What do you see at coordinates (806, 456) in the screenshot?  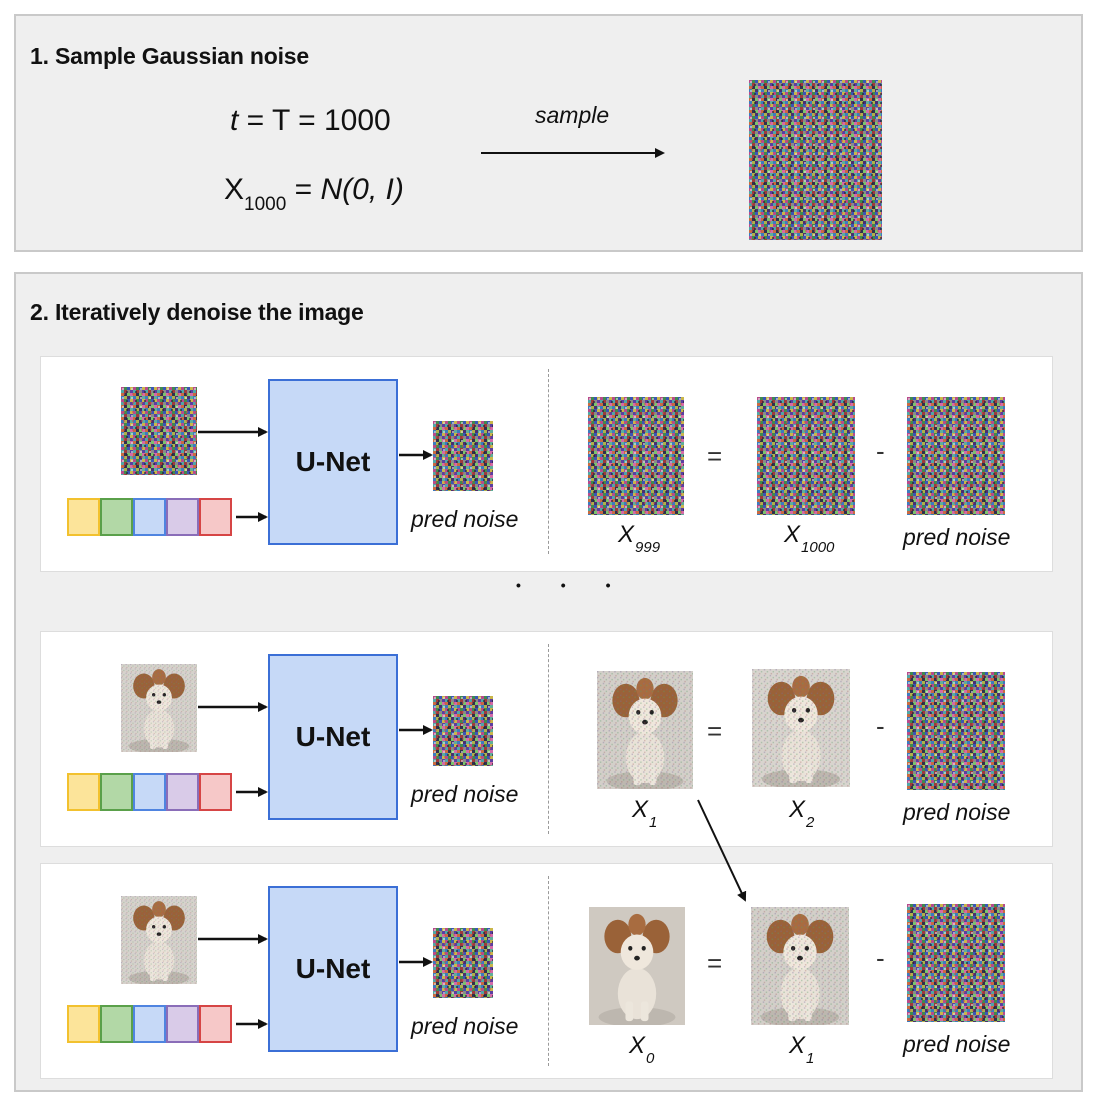 I see `x1000-image` at bounding box center [806, 456].